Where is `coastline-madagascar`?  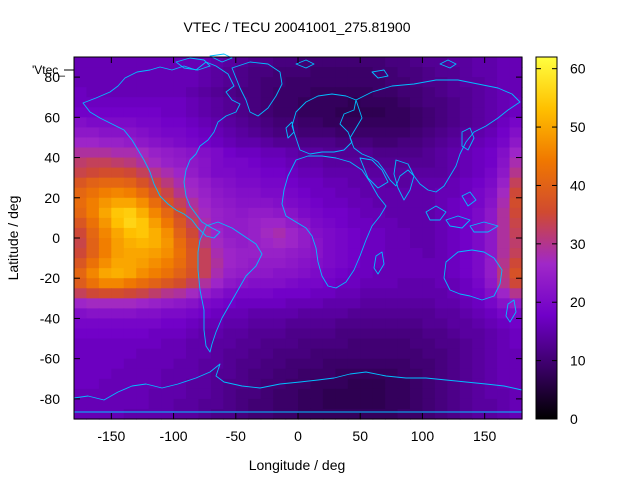 coastline-madagascar is located at coordinates (379, 263).